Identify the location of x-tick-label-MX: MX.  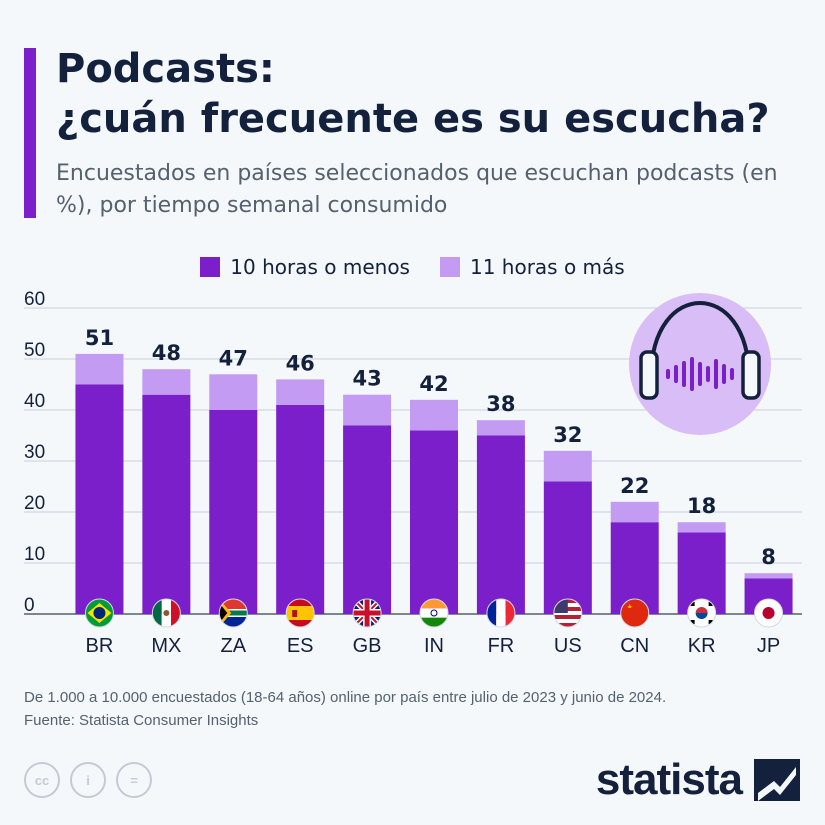
(166, 646).